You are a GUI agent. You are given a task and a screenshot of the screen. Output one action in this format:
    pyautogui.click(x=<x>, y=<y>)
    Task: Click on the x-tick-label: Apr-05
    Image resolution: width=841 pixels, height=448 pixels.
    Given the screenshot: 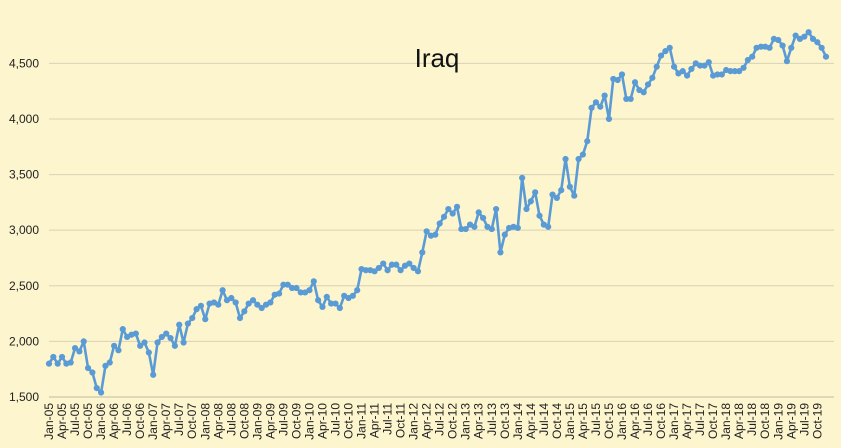 What is the action you would take?
    pyautogui.click(x=62, y=421)
    